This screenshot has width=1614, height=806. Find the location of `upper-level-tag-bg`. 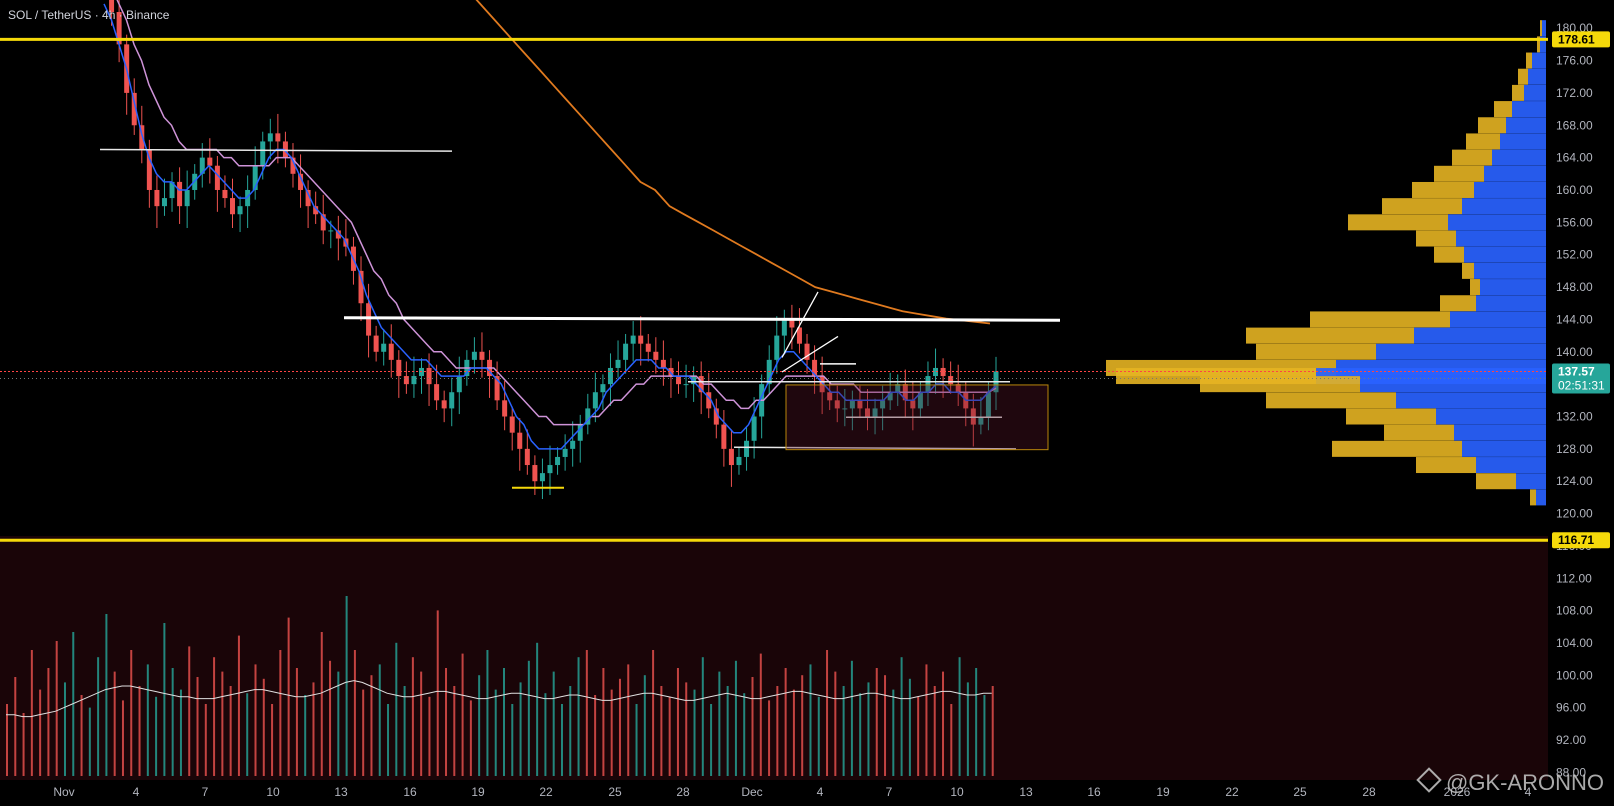

upper-level-tag-bg is located at coordinates (1581, 39).